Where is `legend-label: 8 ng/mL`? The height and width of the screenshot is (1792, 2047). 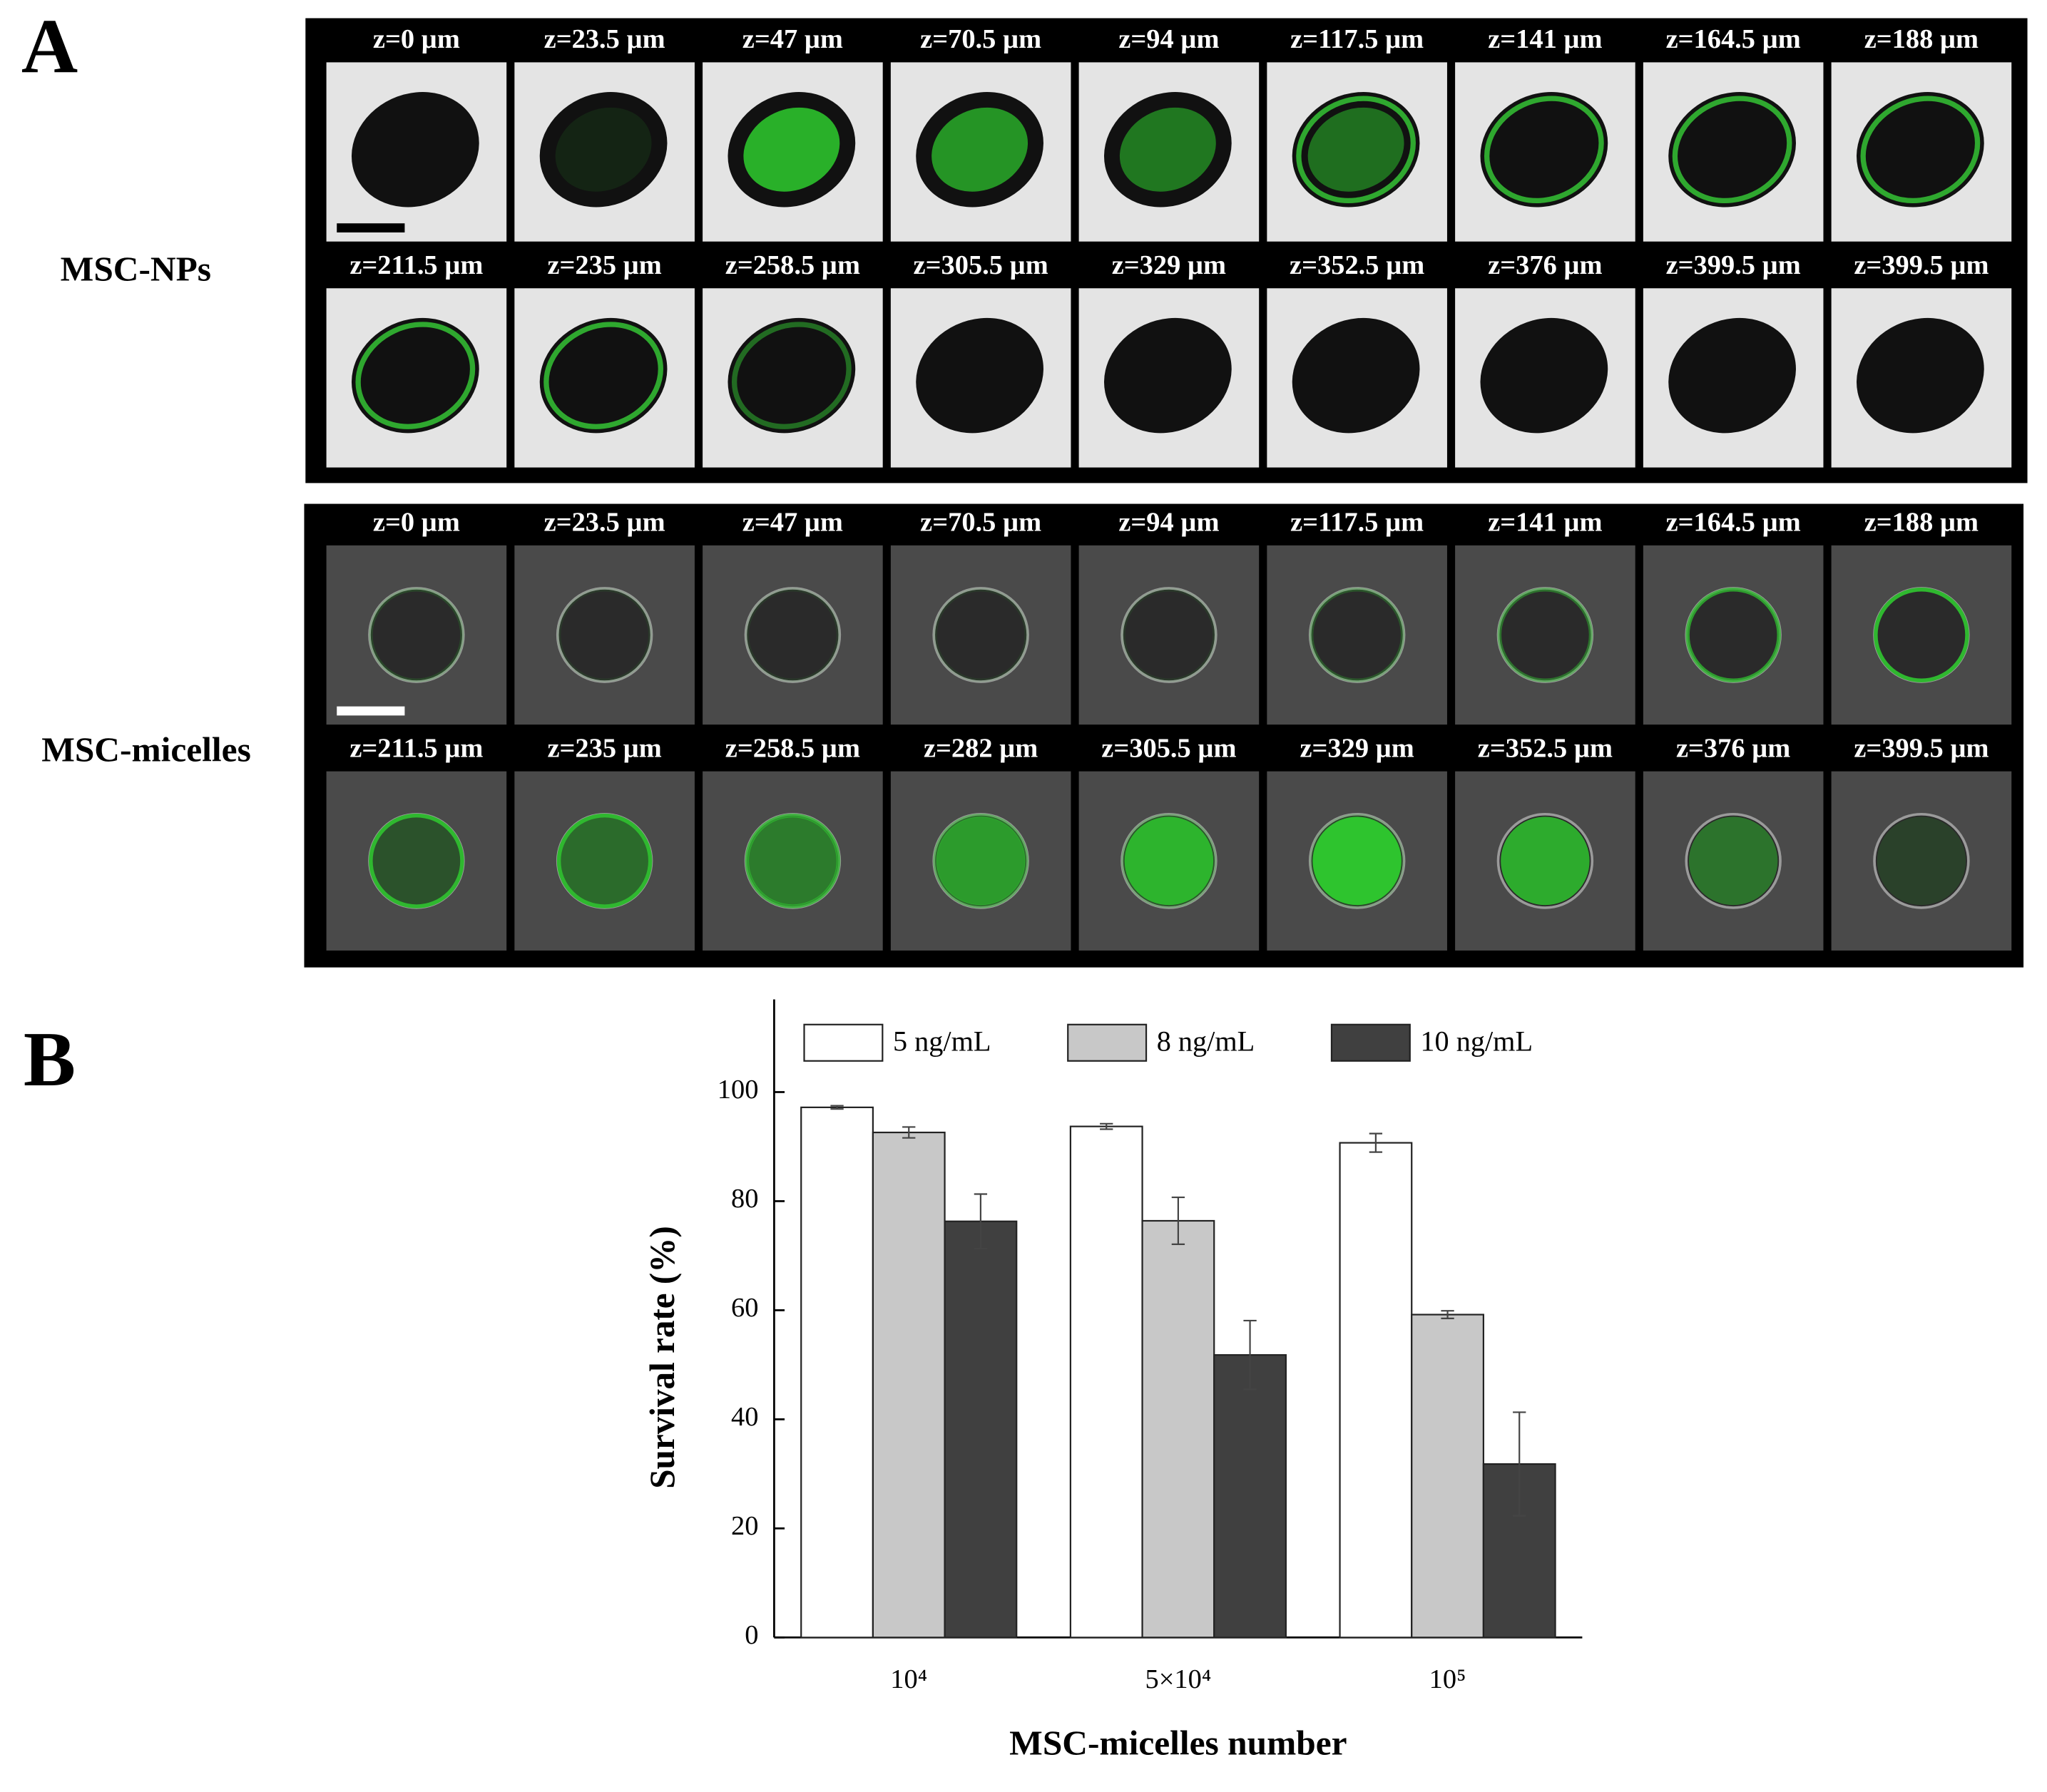
legend-label: 8 ng/mL is located at coordinates (1206, 1041).